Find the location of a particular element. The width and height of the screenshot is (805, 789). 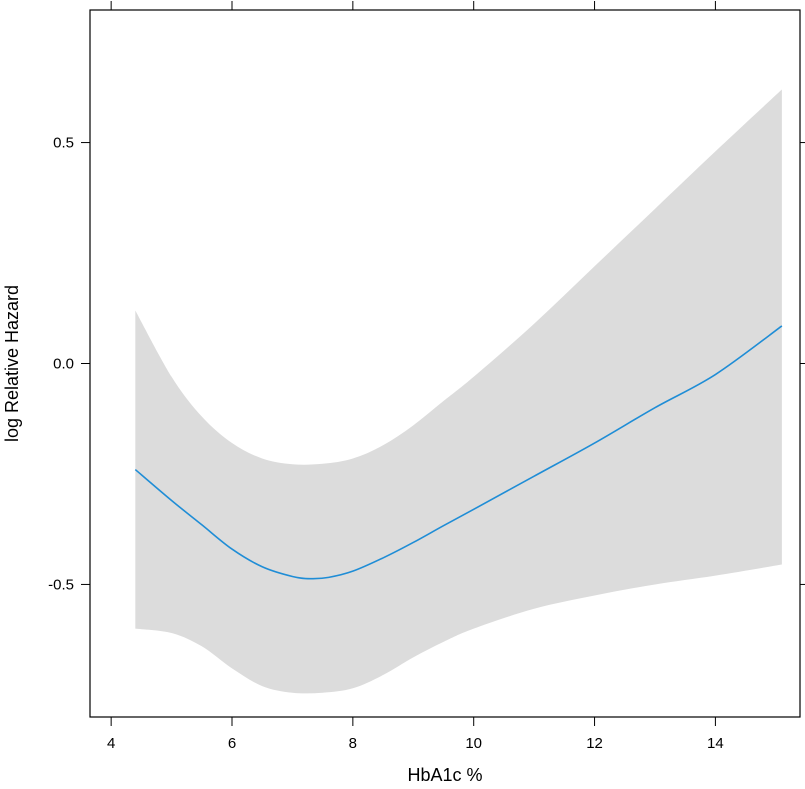

x-tick-label: 6 is located at coordinates (232, 743).